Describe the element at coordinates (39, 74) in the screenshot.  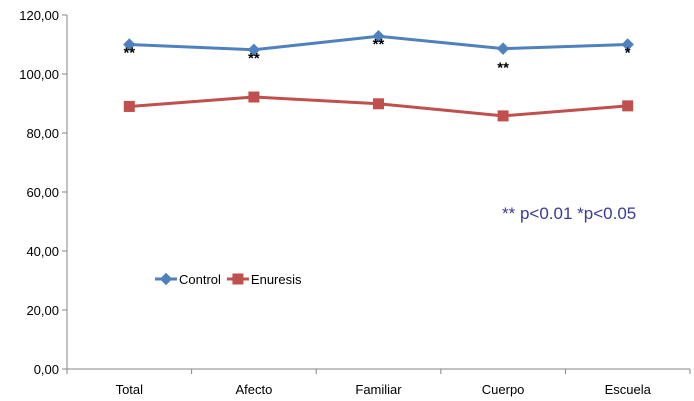
I see `y-tick-label: 100,00` at that location.